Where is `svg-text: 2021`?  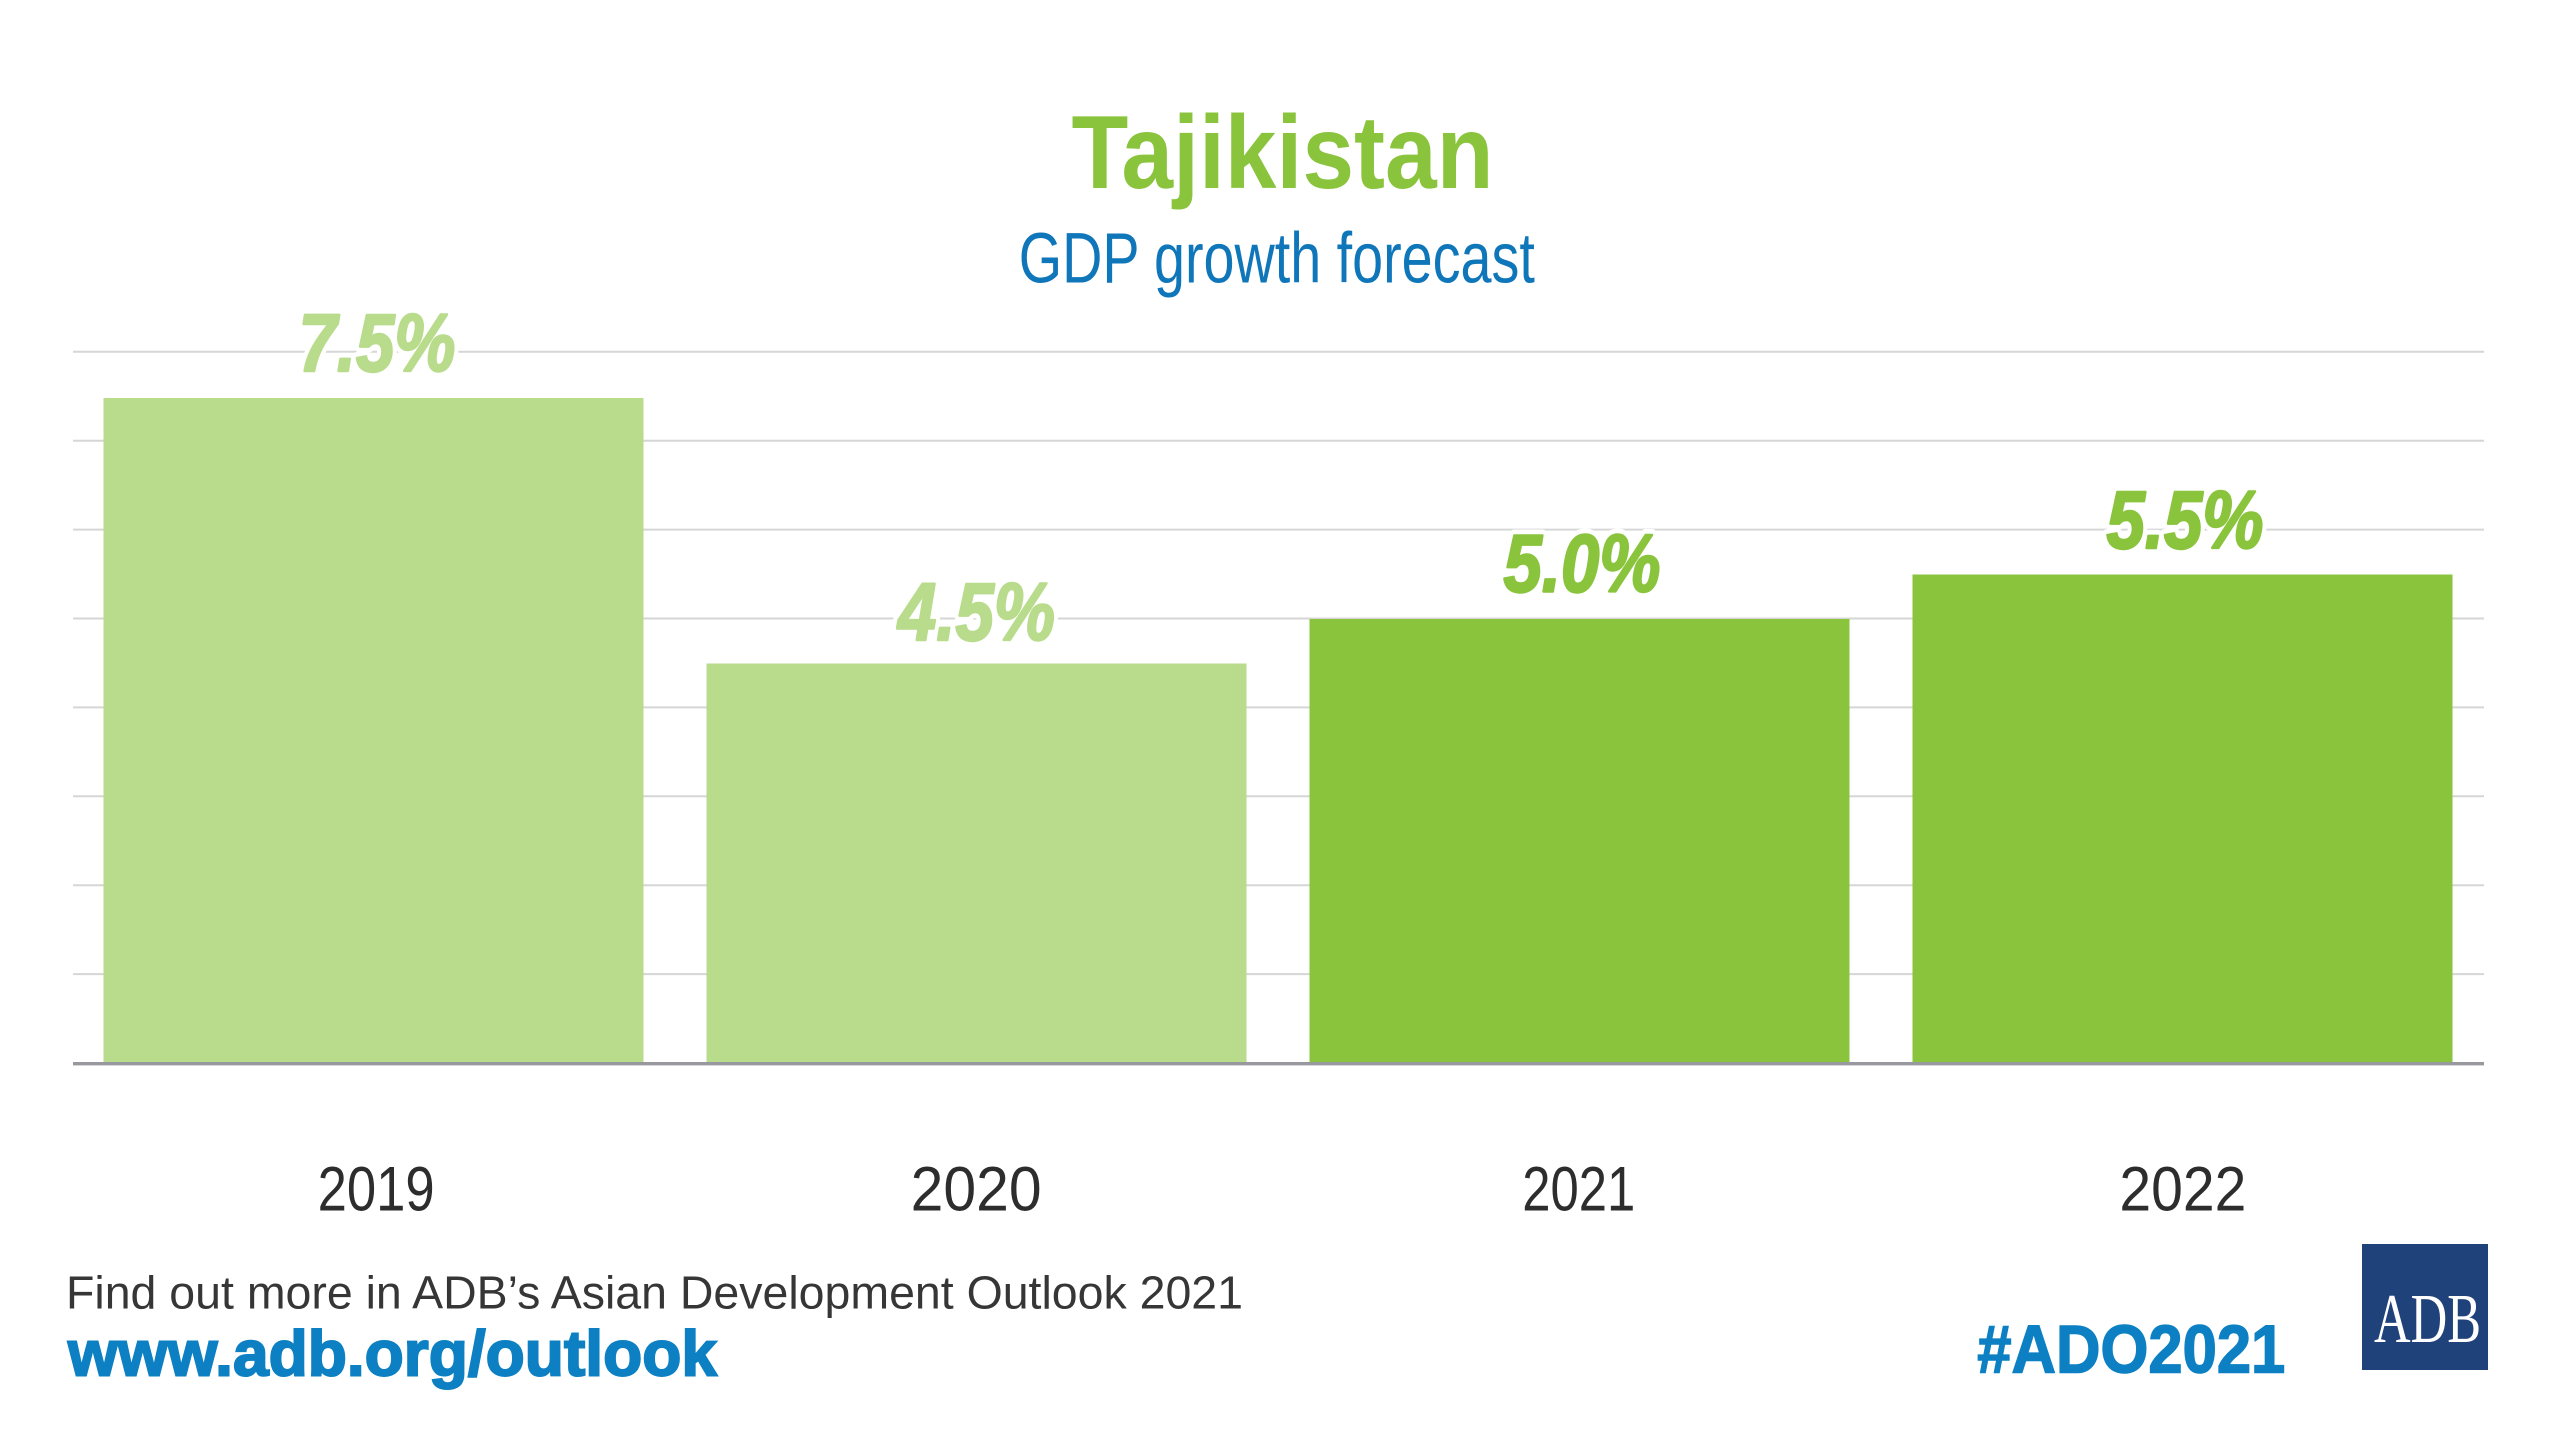
svg-text: 2021 is located at coordinates (1578, 1190).